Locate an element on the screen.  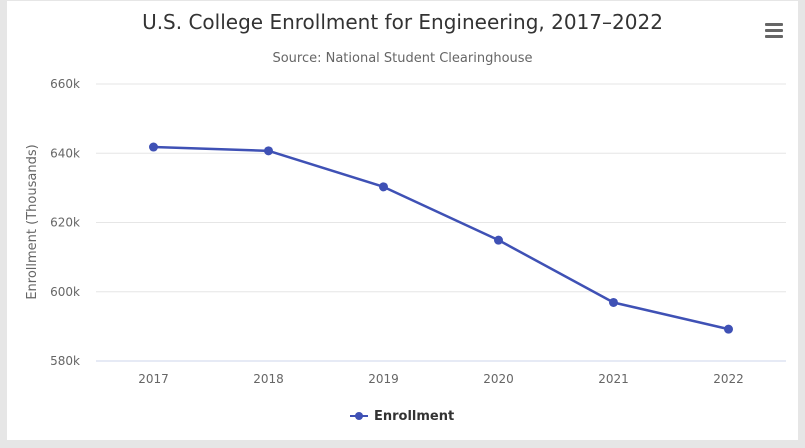
legend-label: Enrollment is located at coordinates (414, 416).